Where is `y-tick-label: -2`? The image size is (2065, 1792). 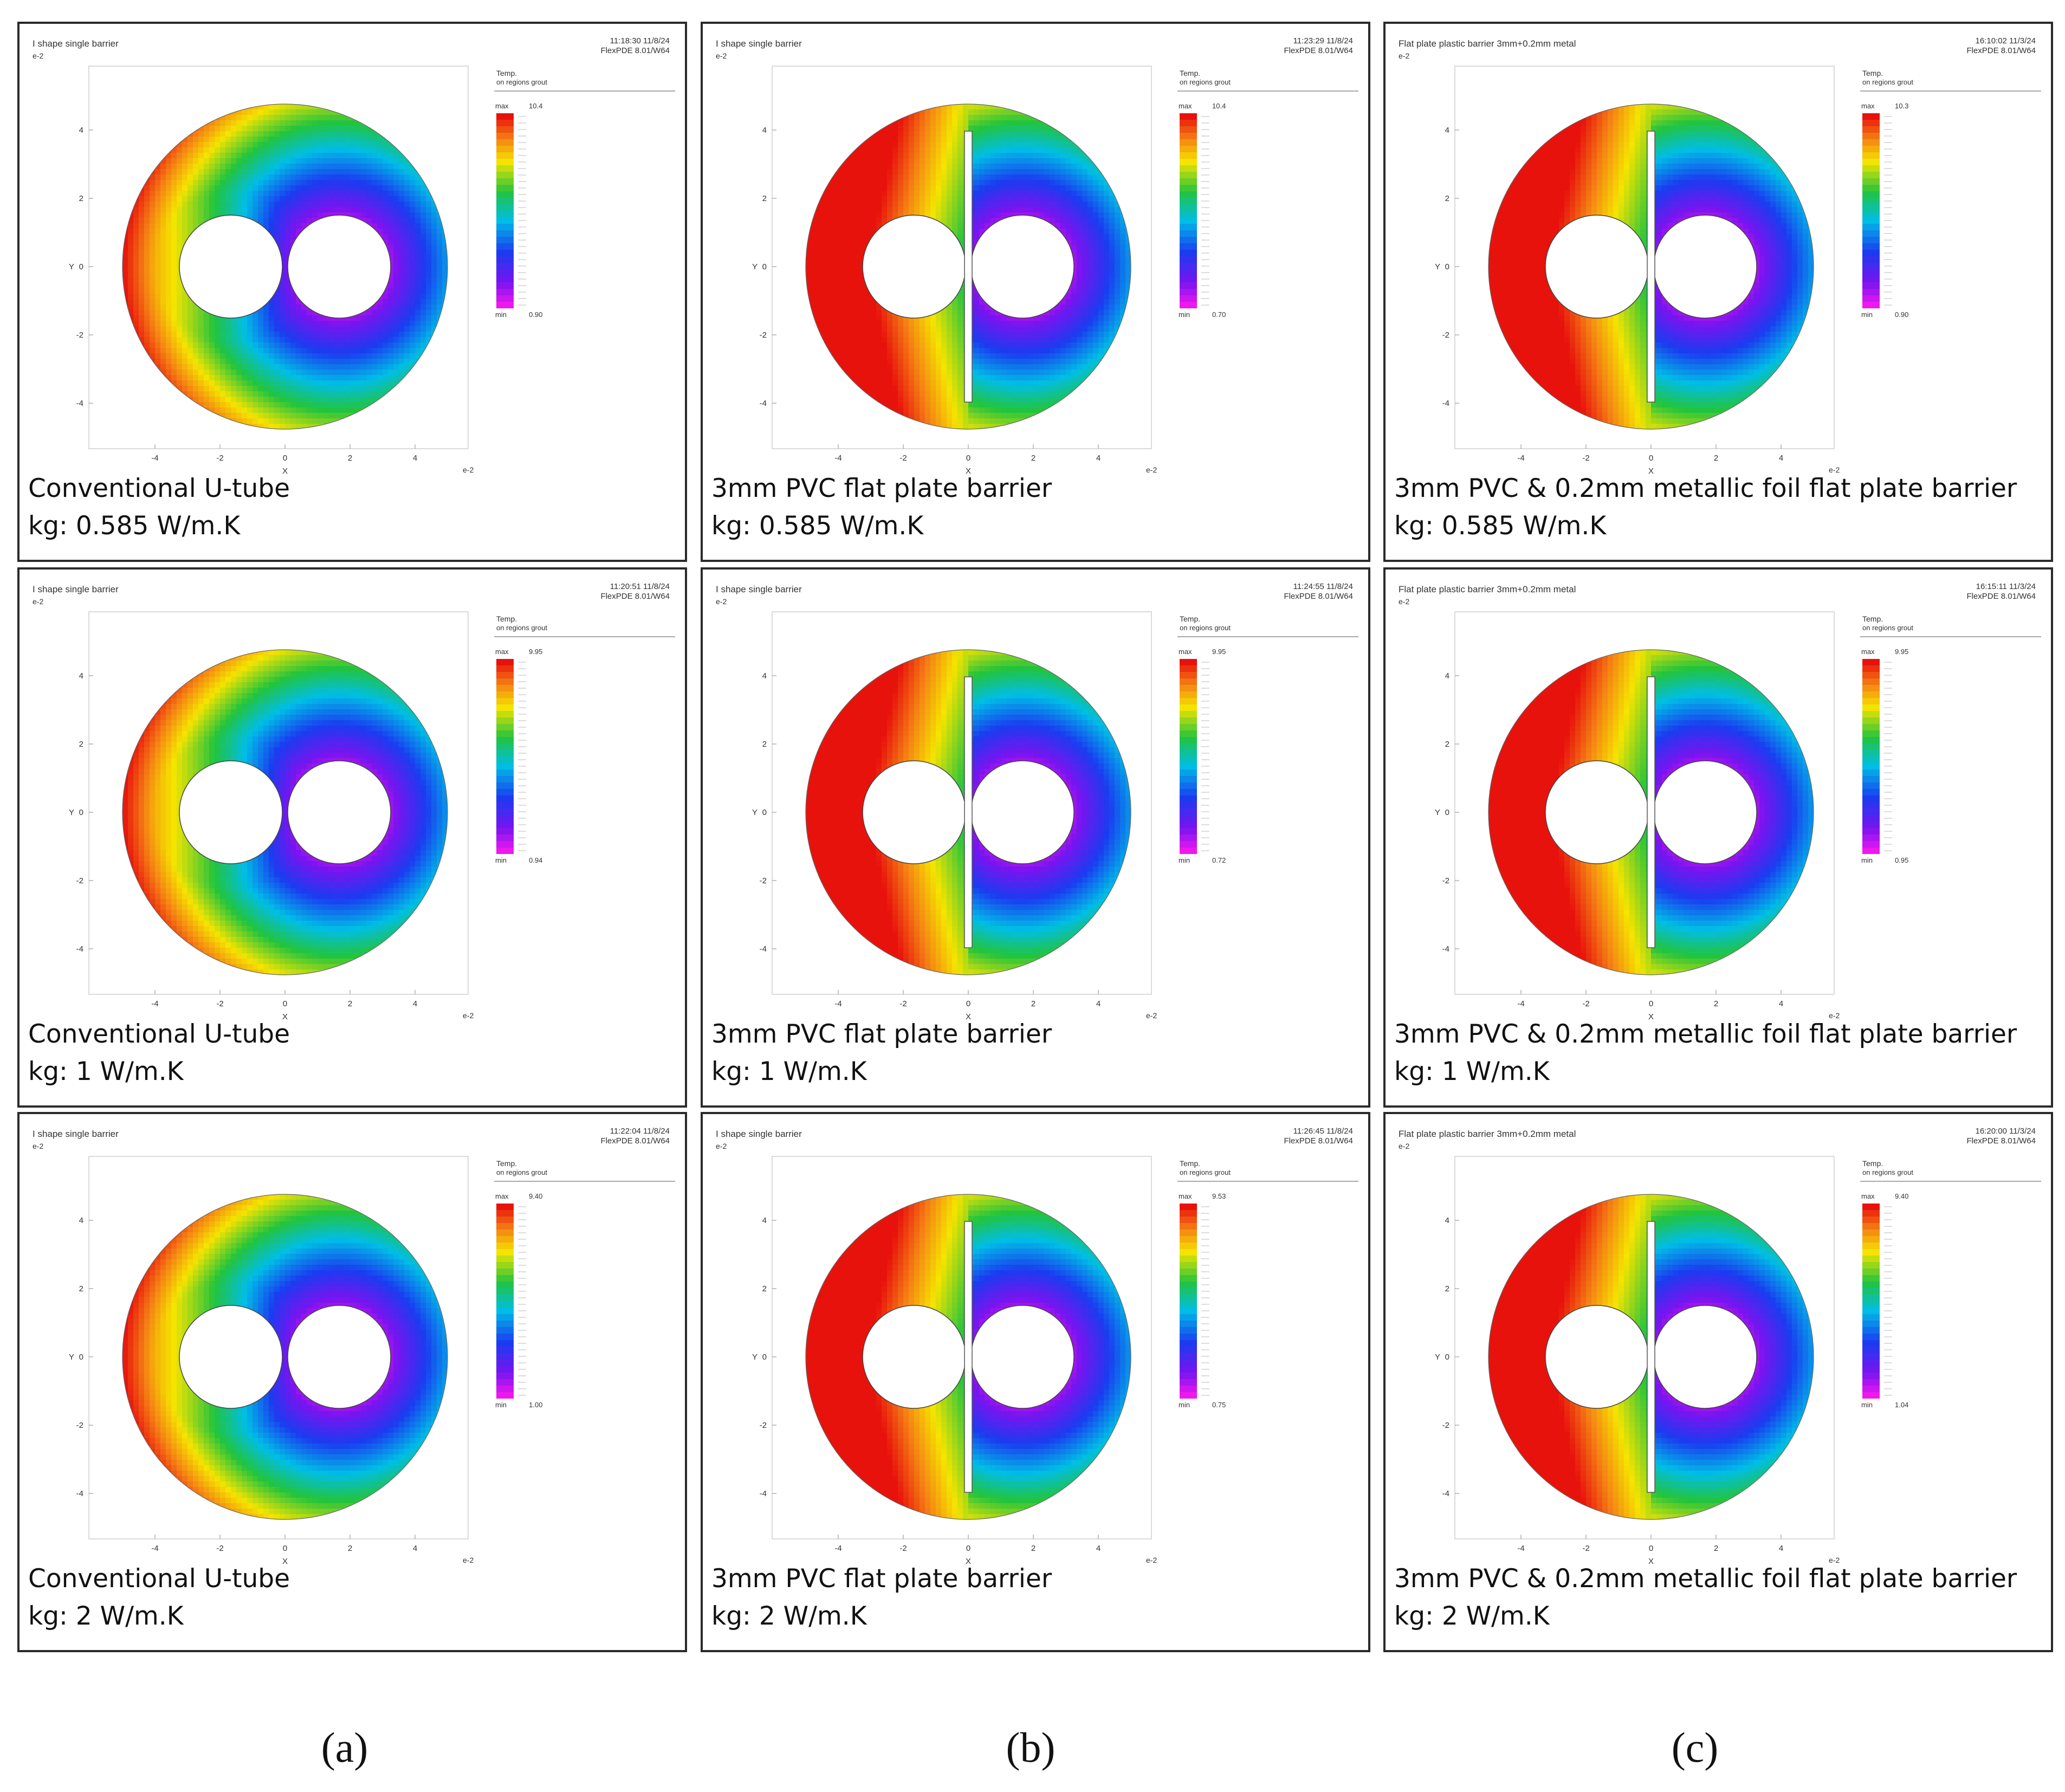
y-tick-label: -2 is located at coordinates (79, 1426).